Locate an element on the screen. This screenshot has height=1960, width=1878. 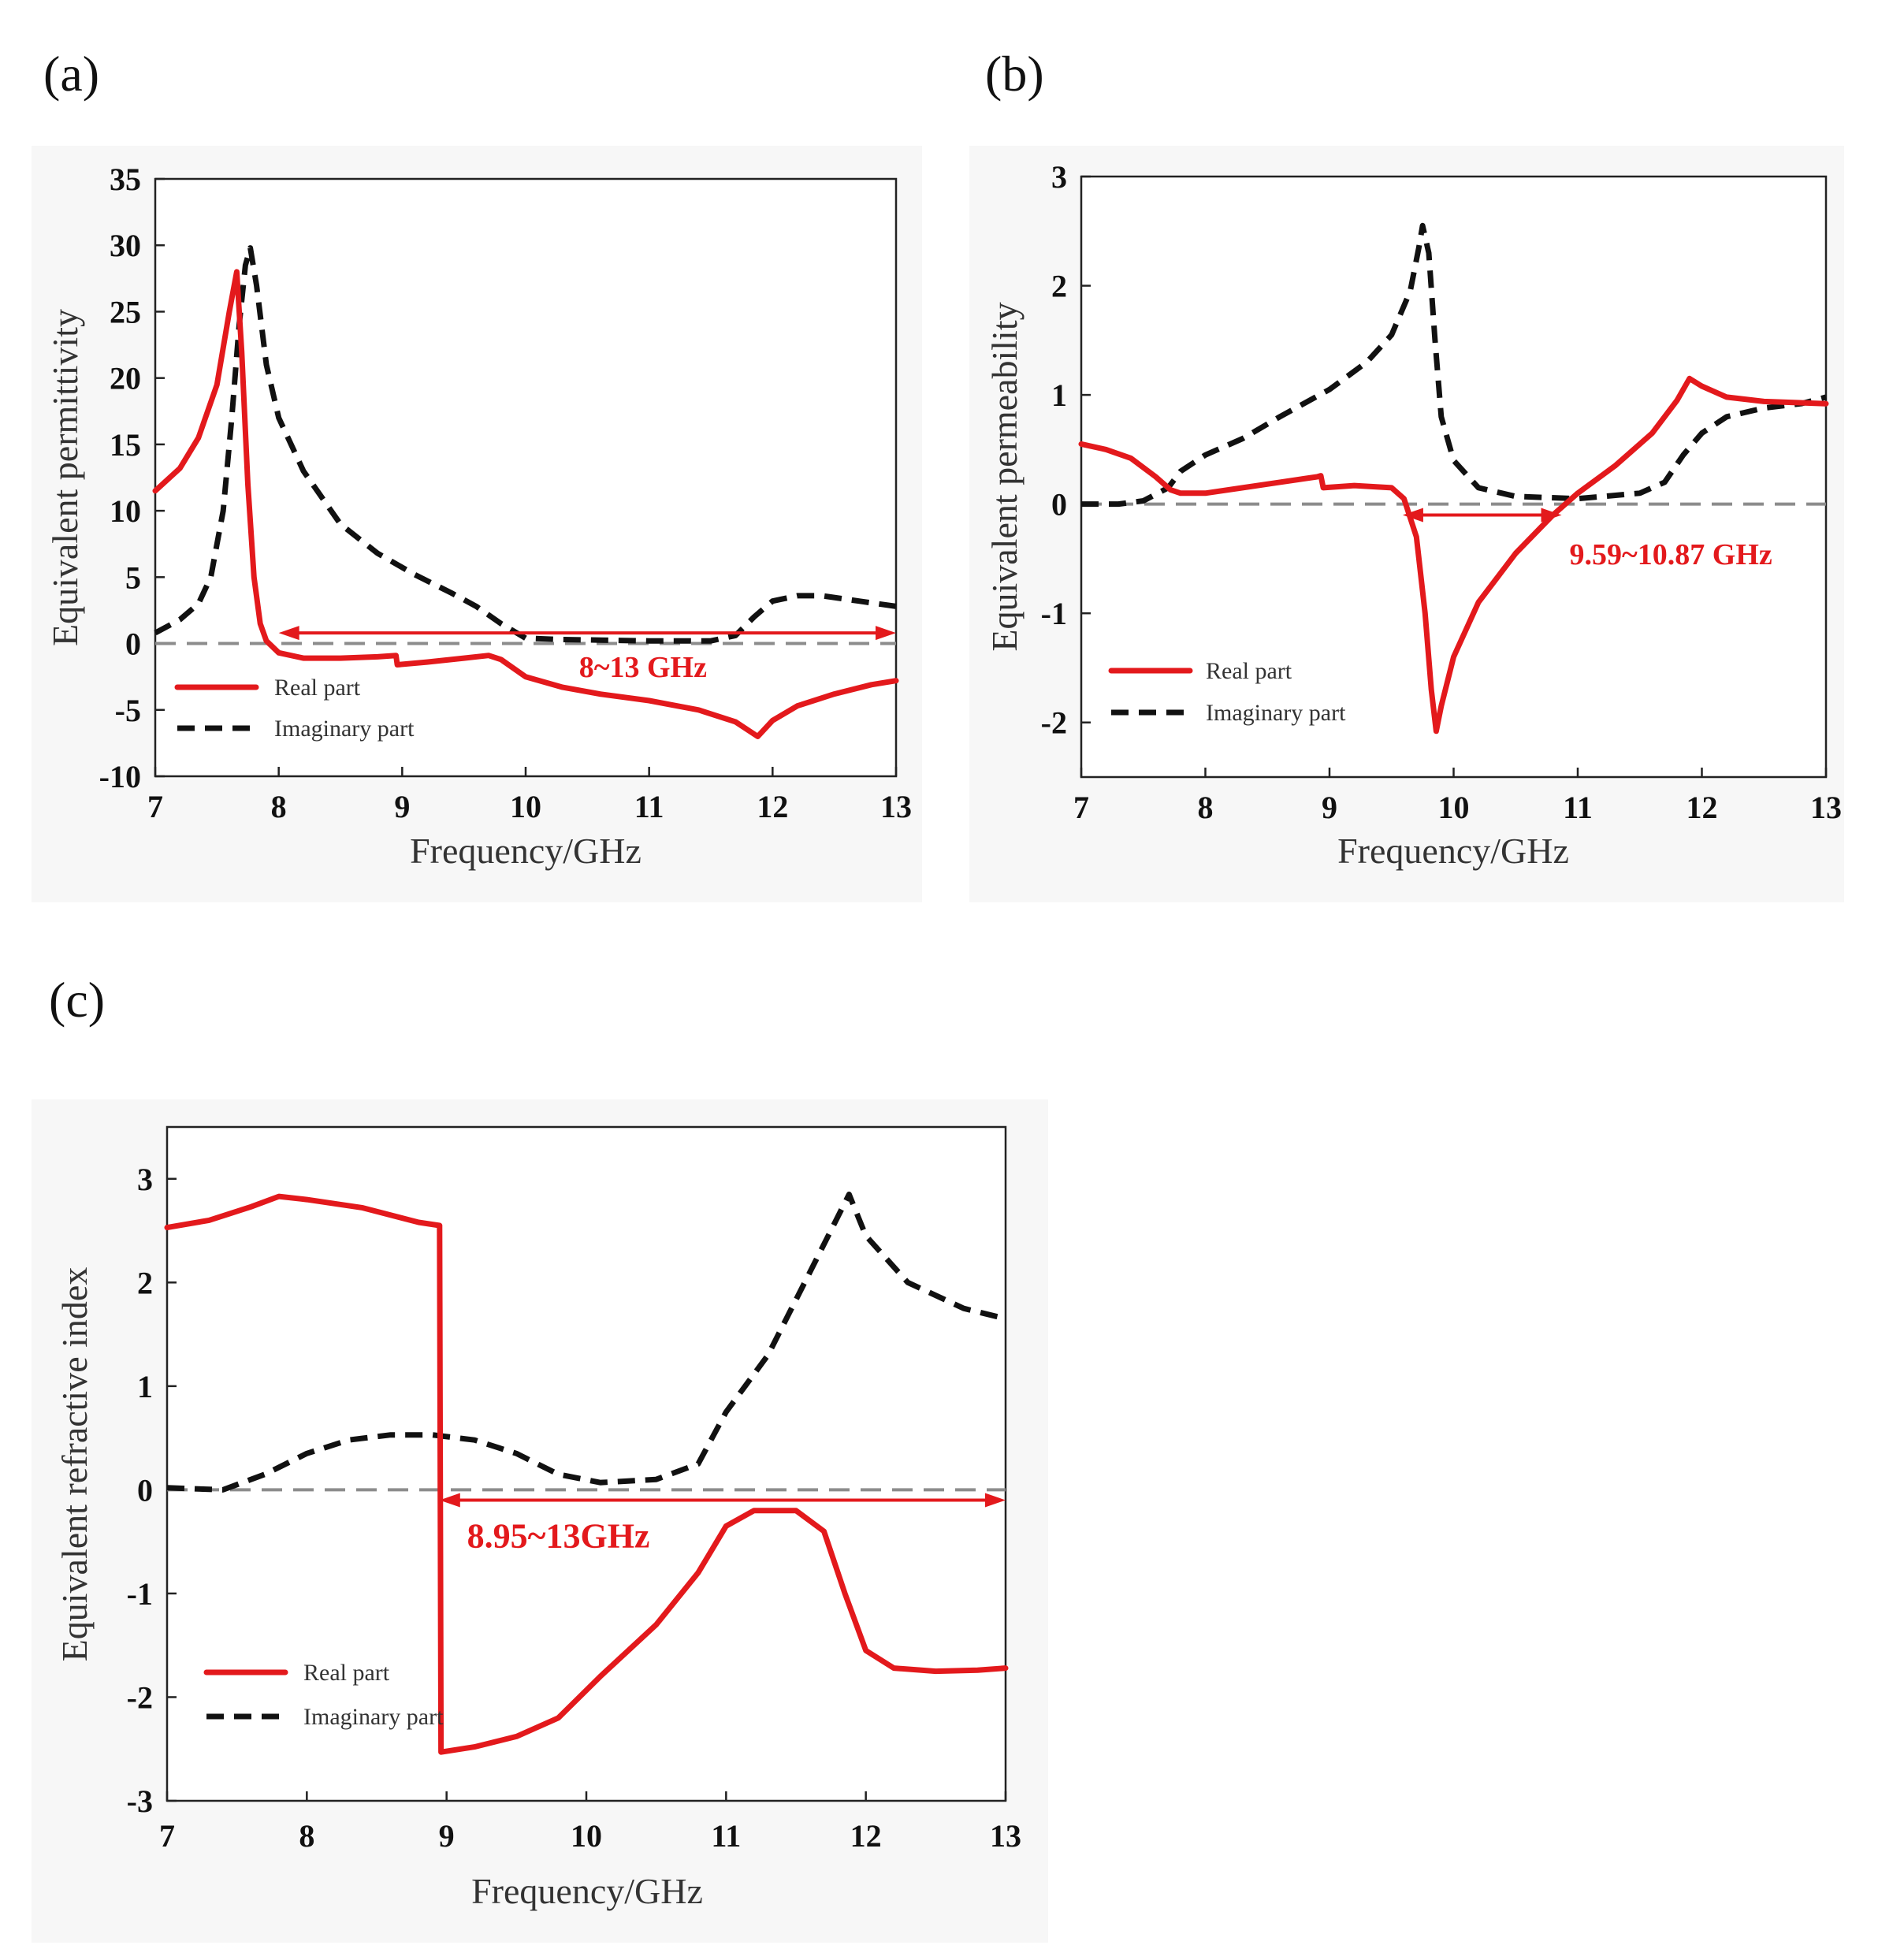
panel-a-real-part-line is located at coordinates (525, 504).